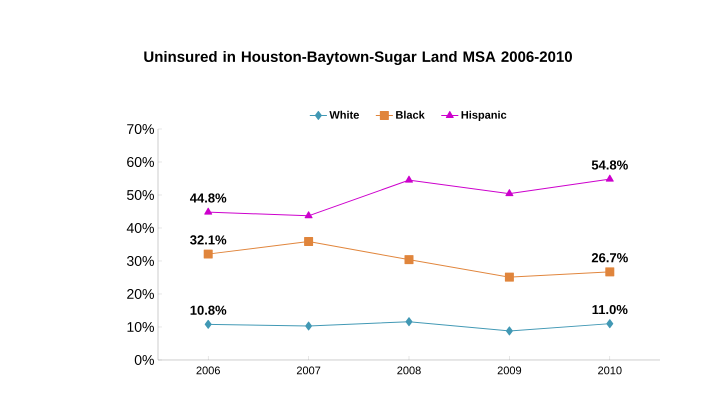 The width and height of the screenshot is (717, 406). Describe the element at coordinates (610, 257) in the screenshot. I see `data-label: 26.7%` at that location.